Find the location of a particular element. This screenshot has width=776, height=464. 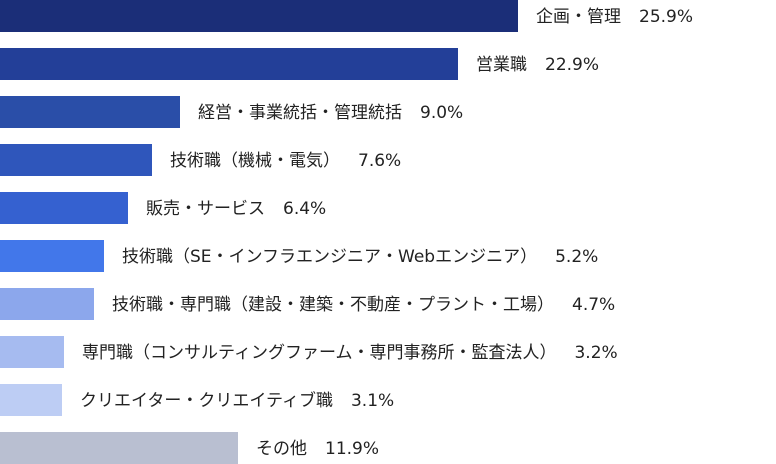

value-label: 9.0% is located at coordinates (441, 113).